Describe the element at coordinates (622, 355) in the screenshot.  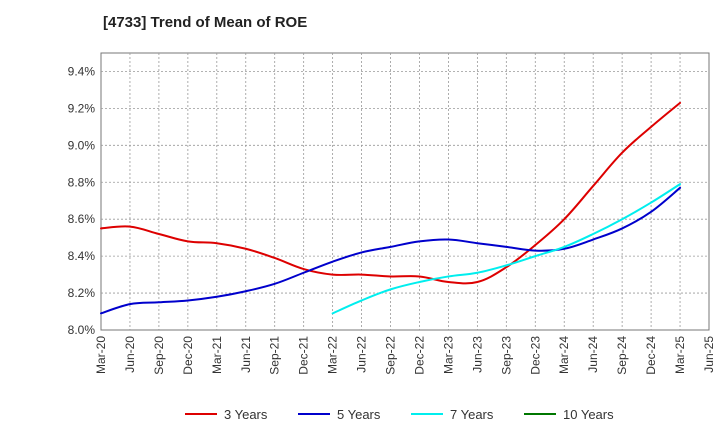
I see `x-tick-label: Sep-24` at that location.